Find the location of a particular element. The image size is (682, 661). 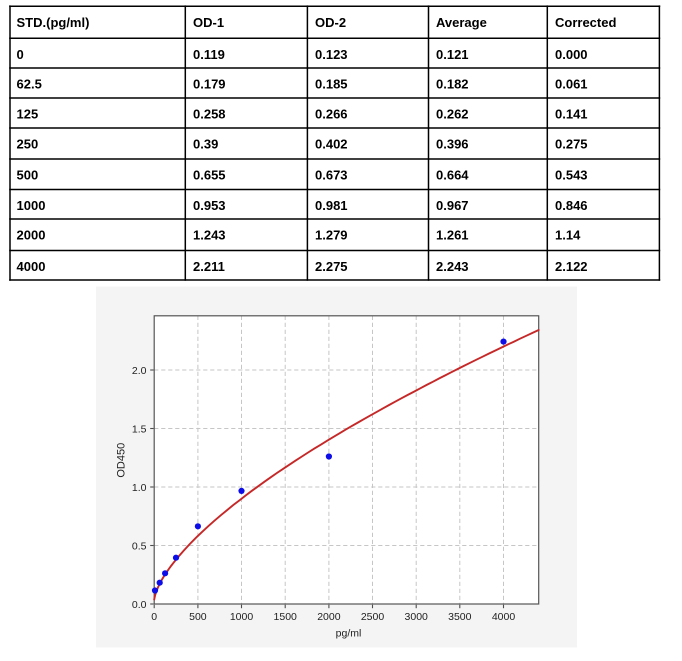

svg-text: 0.846 is located at coordinates (571, 205).